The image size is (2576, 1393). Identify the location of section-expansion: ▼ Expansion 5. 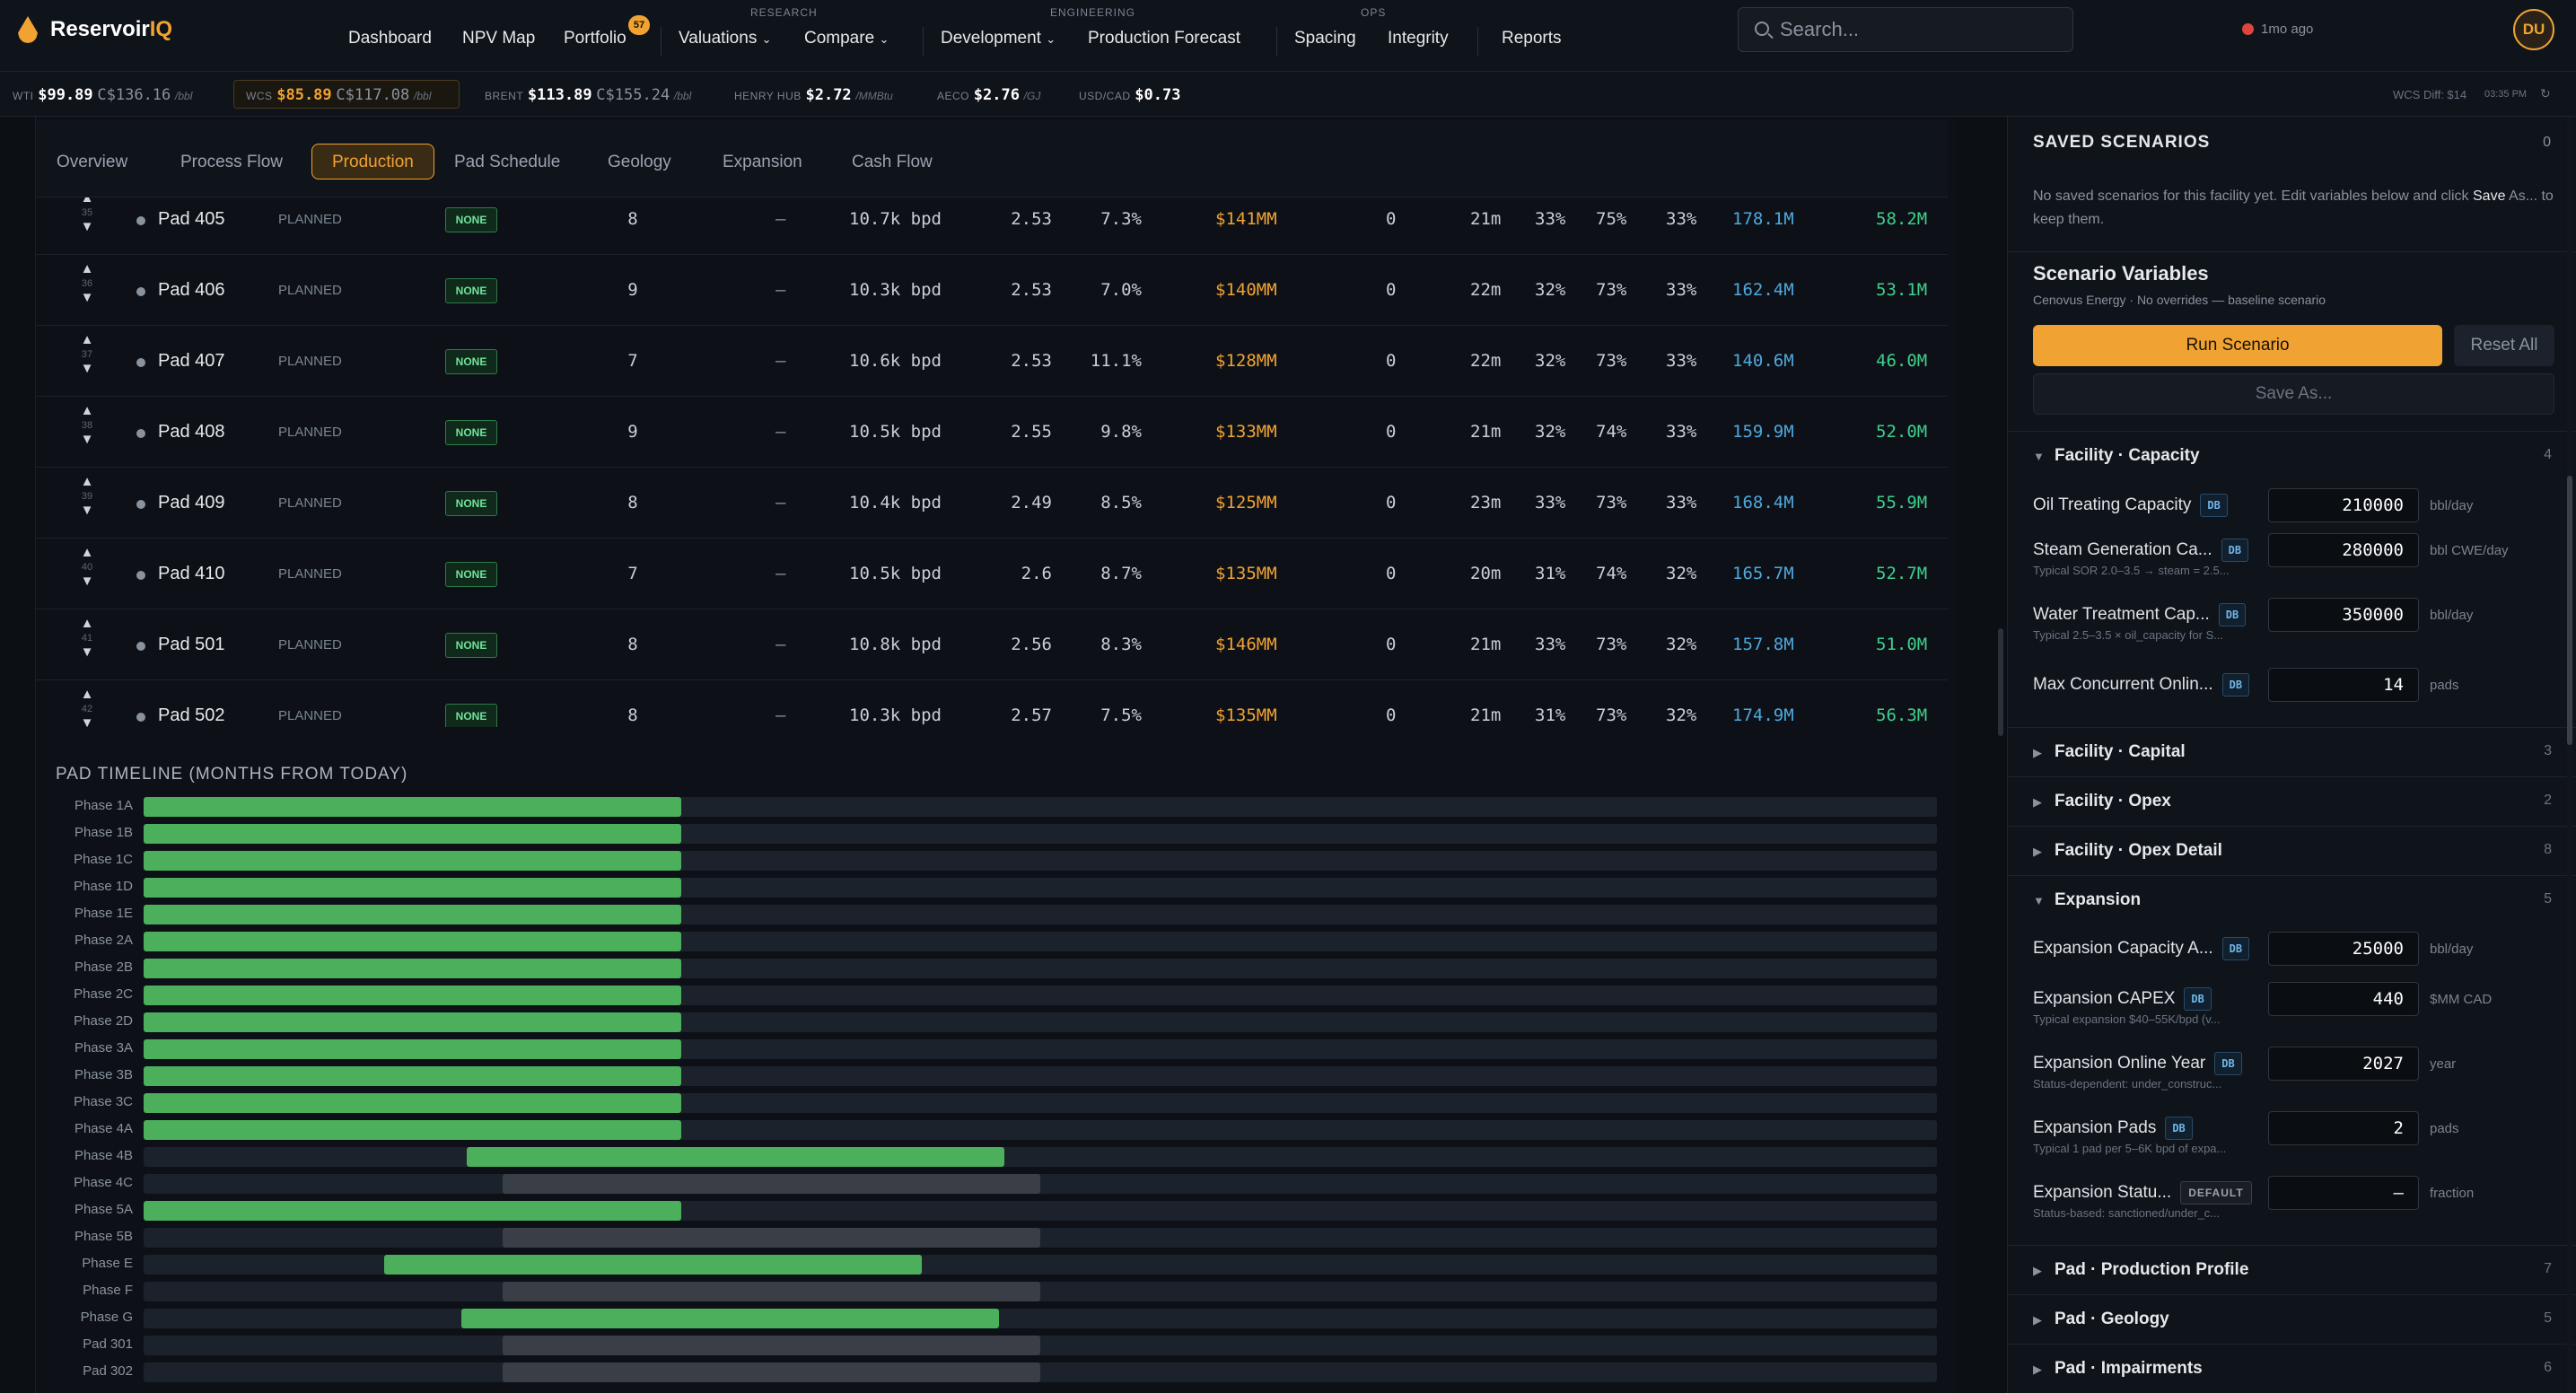
(2292, 900).